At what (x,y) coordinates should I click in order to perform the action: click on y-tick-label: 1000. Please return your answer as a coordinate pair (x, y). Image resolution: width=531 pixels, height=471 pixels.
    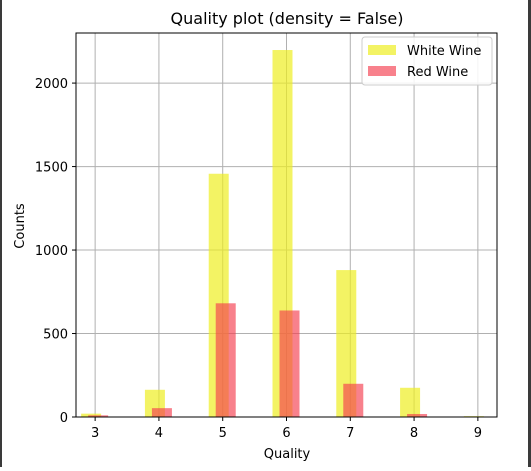
    Looking at the image, I should click on (51, 251).